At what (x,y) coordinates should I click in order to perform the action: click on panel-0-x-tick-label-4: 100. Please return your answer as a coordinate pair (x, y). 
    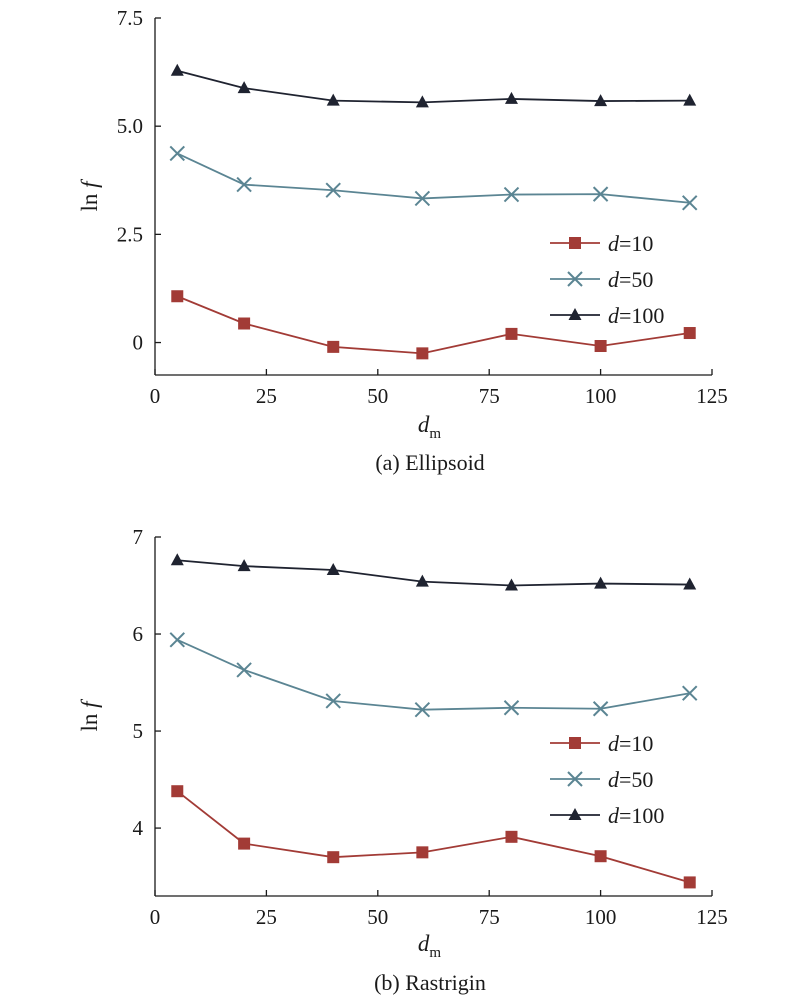
    Looking at the image, I should click on (601, 396).